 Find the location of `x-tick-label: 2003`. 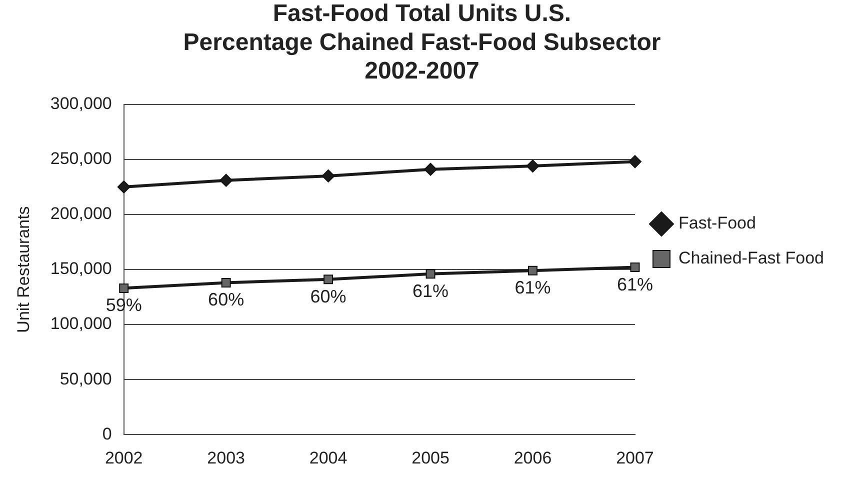

x-tick-label: 2003 is located at coordinates (226, 458).